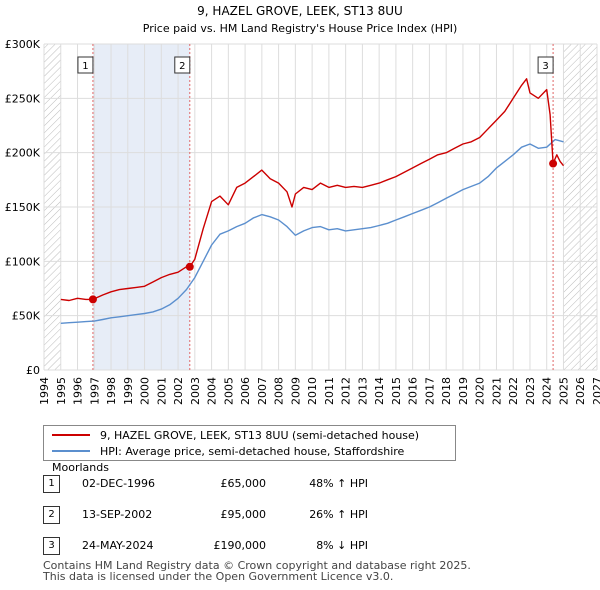 This screenshot has height=590, width=600. I want to click on transaction-hpi: 26% ↑ HPI, so click(338, 514).